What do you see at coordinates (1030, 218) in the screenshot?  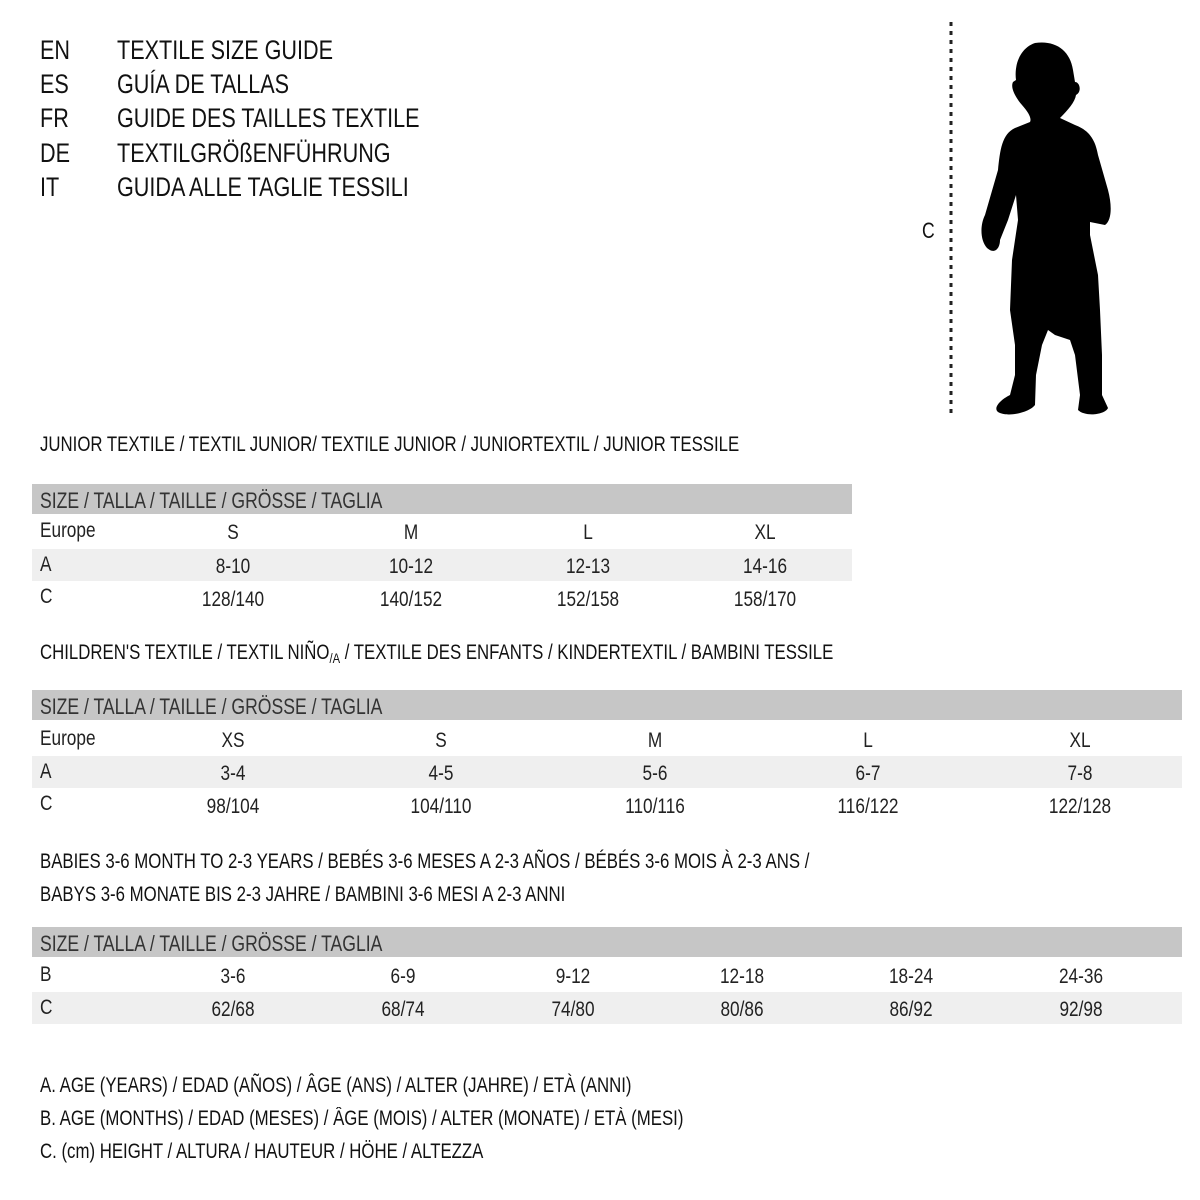 I see `child-silhouette-icon` at bounding box center [1030, 218].